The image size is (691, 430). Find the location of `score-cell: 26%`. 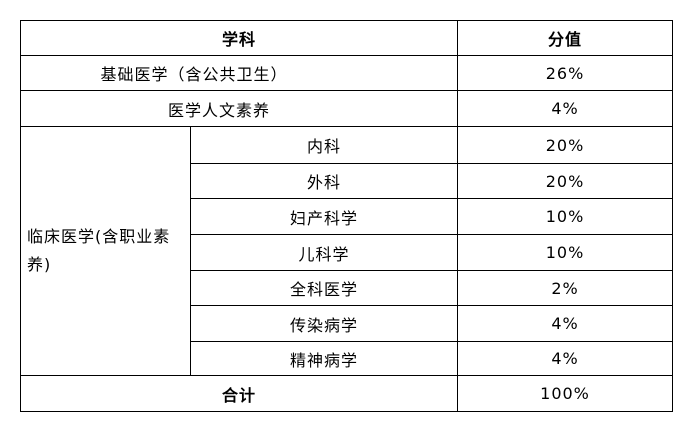

score-cell: 26% is located at coordinates (565, 73).